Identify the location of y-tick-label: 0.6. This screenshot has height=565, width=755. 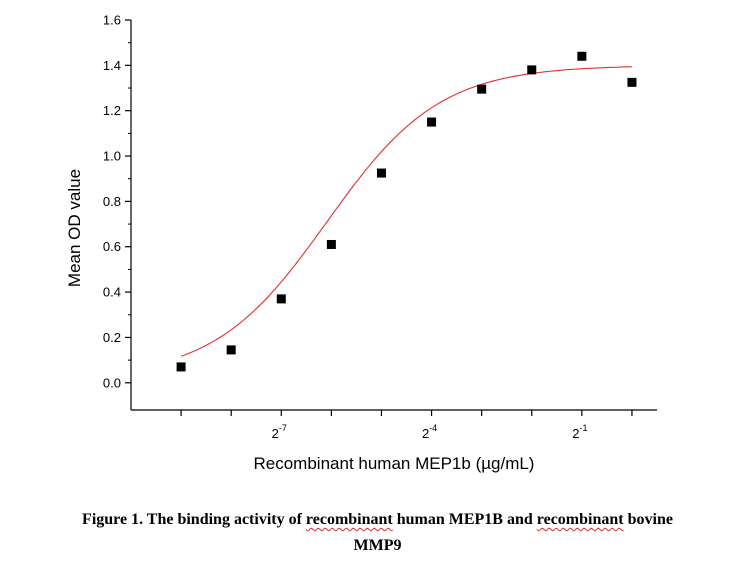
(112, 246).